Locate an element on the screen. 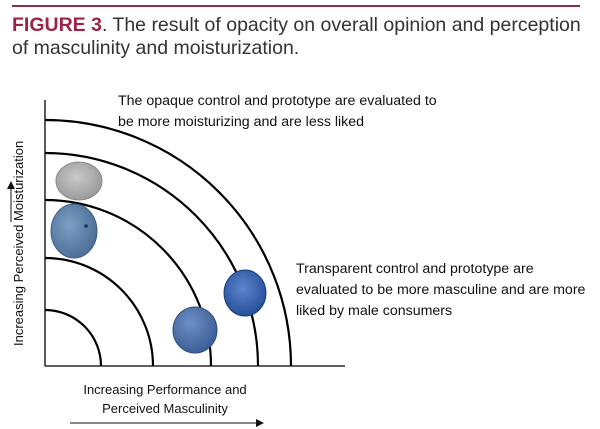  top-rule is located at coordinates (296, 6).